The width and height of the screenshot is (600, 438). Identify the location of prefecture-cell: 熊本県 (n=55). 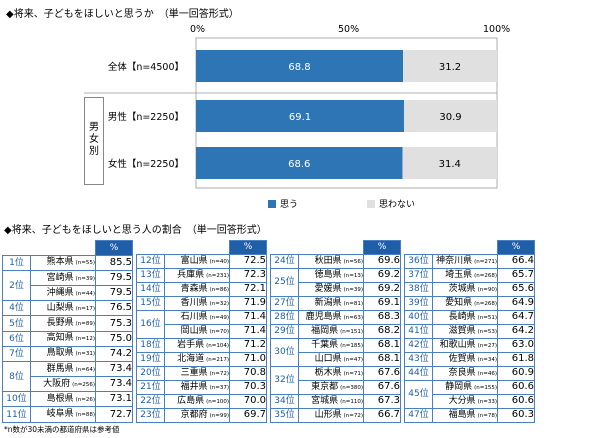
(63, 262).